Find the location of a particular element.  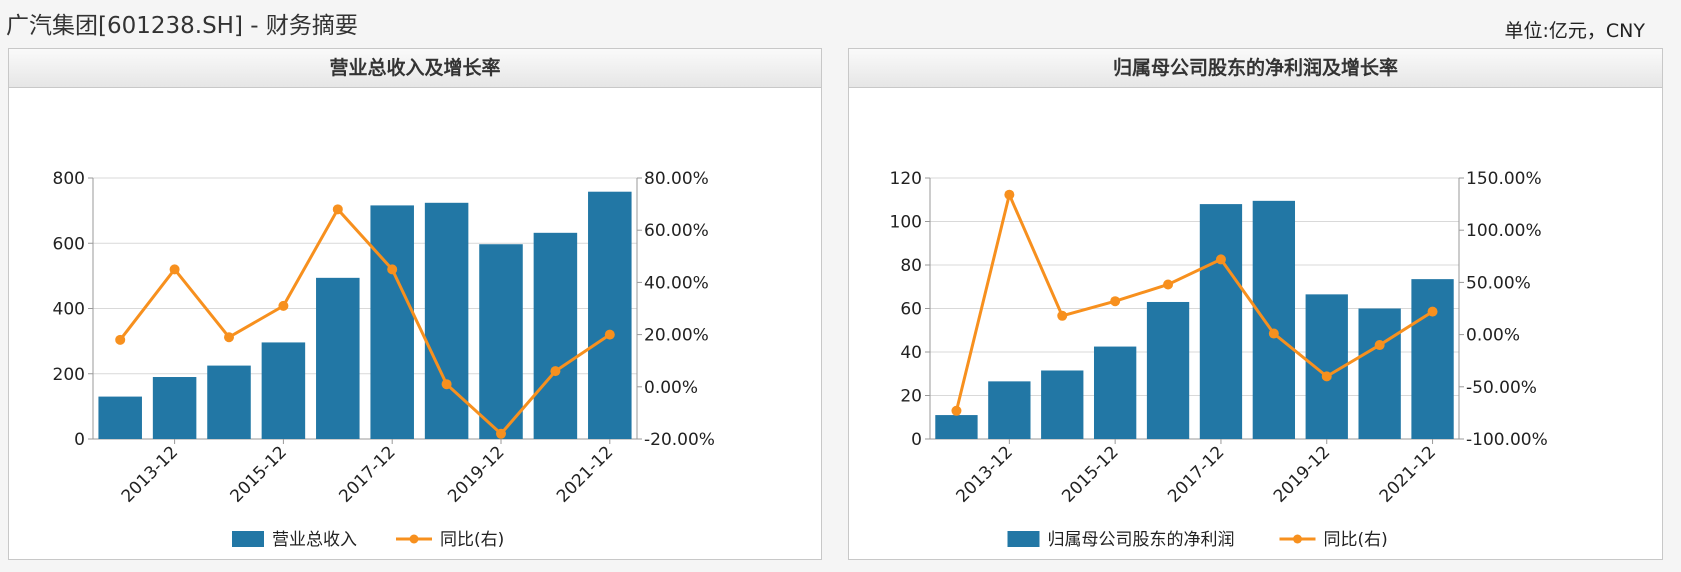

left-axis-tick-label: 200 is located at coordinates (69, 375).